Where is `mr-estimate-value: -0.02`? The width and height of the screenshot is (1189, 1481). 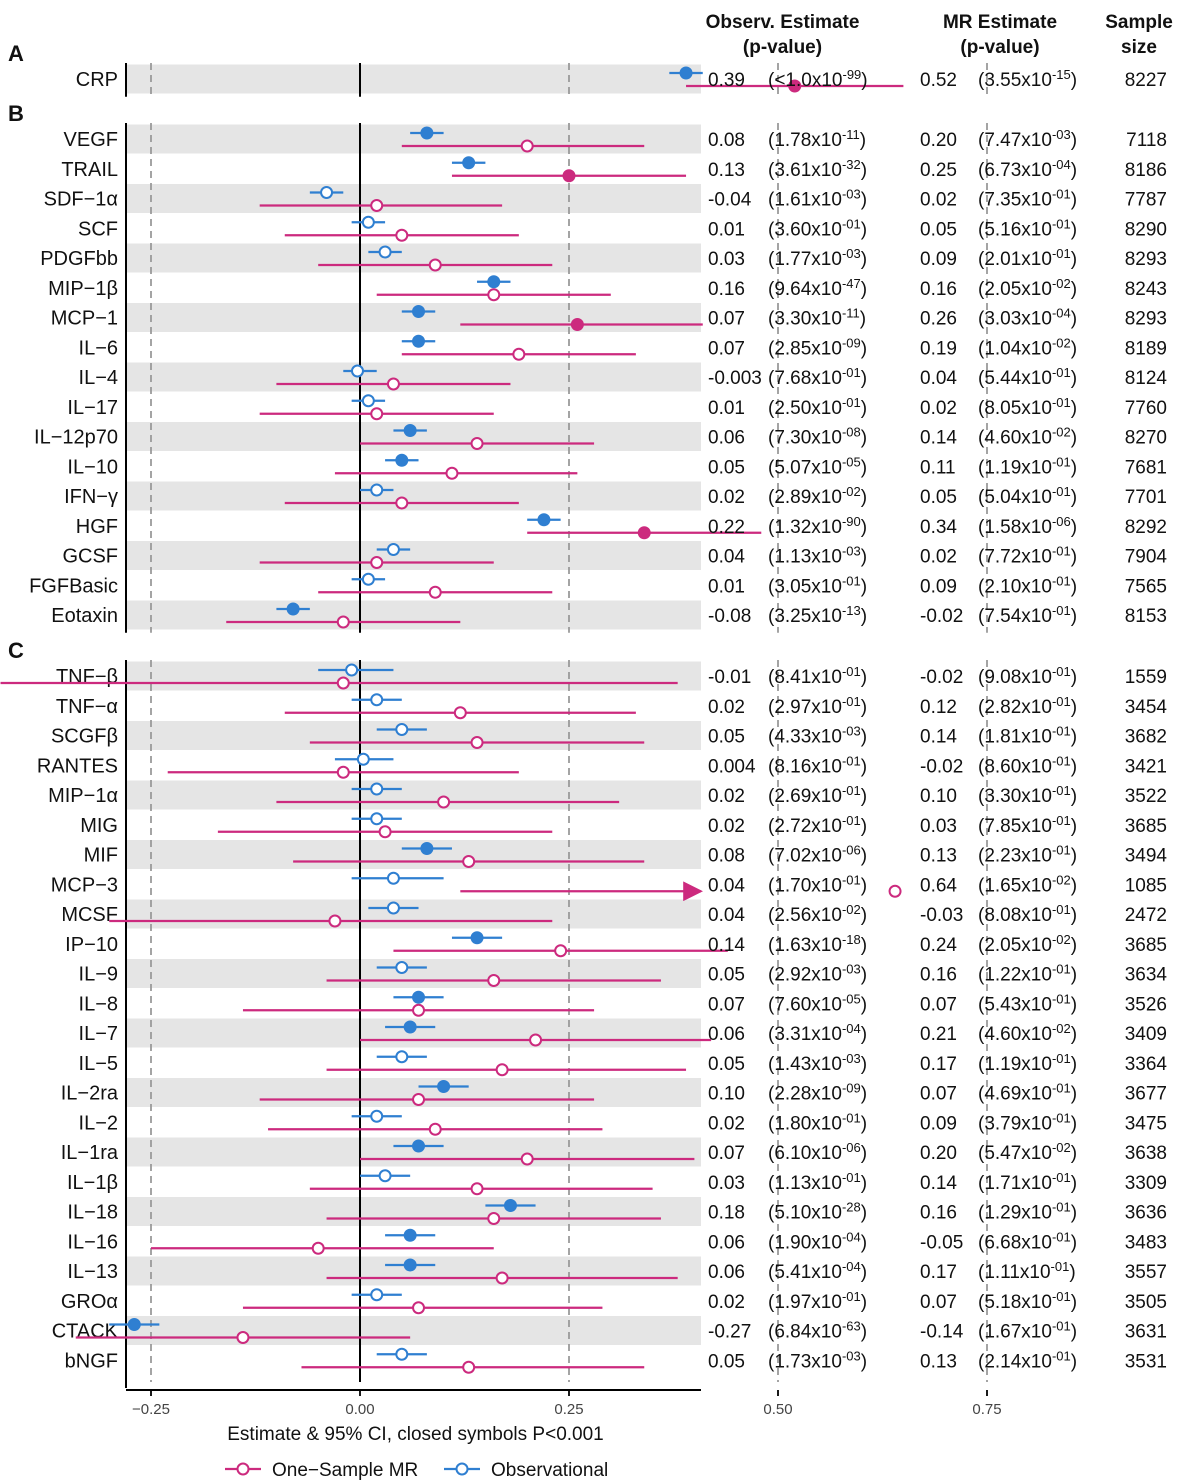 mr-estimate-value: -0.02 is located at coordinates (941, 677).